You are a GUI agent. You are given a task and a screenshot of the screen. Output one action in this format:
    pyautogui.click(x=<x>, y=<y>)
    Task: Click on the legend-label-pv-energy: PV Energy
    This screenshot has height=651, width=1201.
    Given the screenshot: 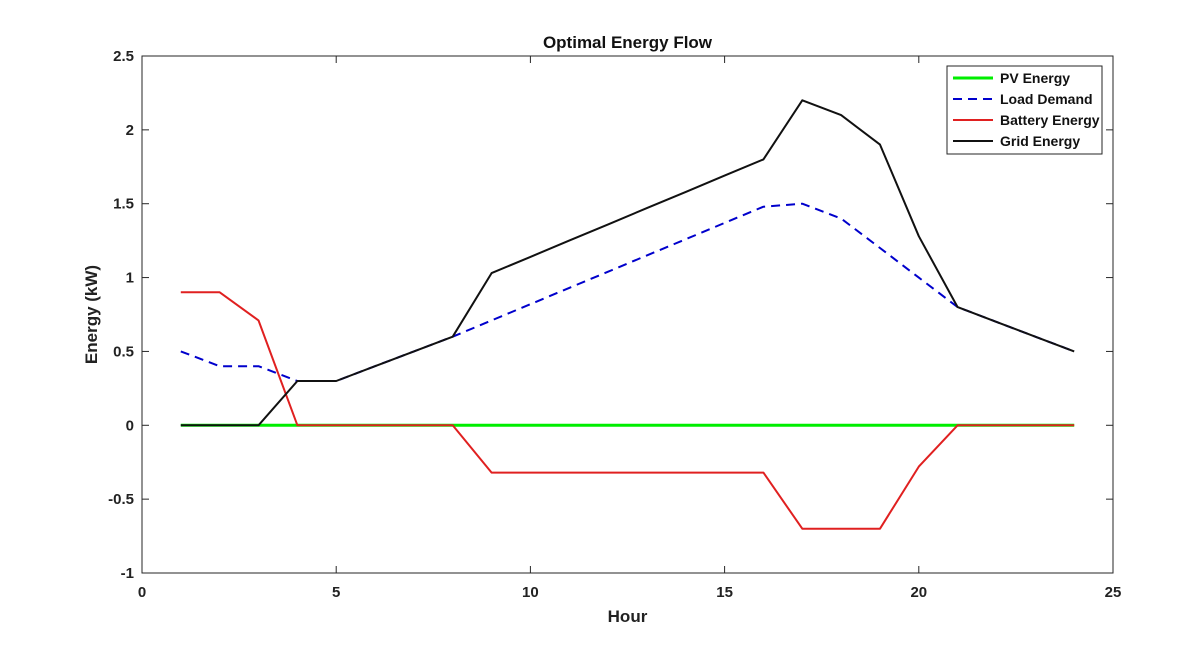 What is the action you would take?
    pyautogui.click(x=1035, y=78)
    